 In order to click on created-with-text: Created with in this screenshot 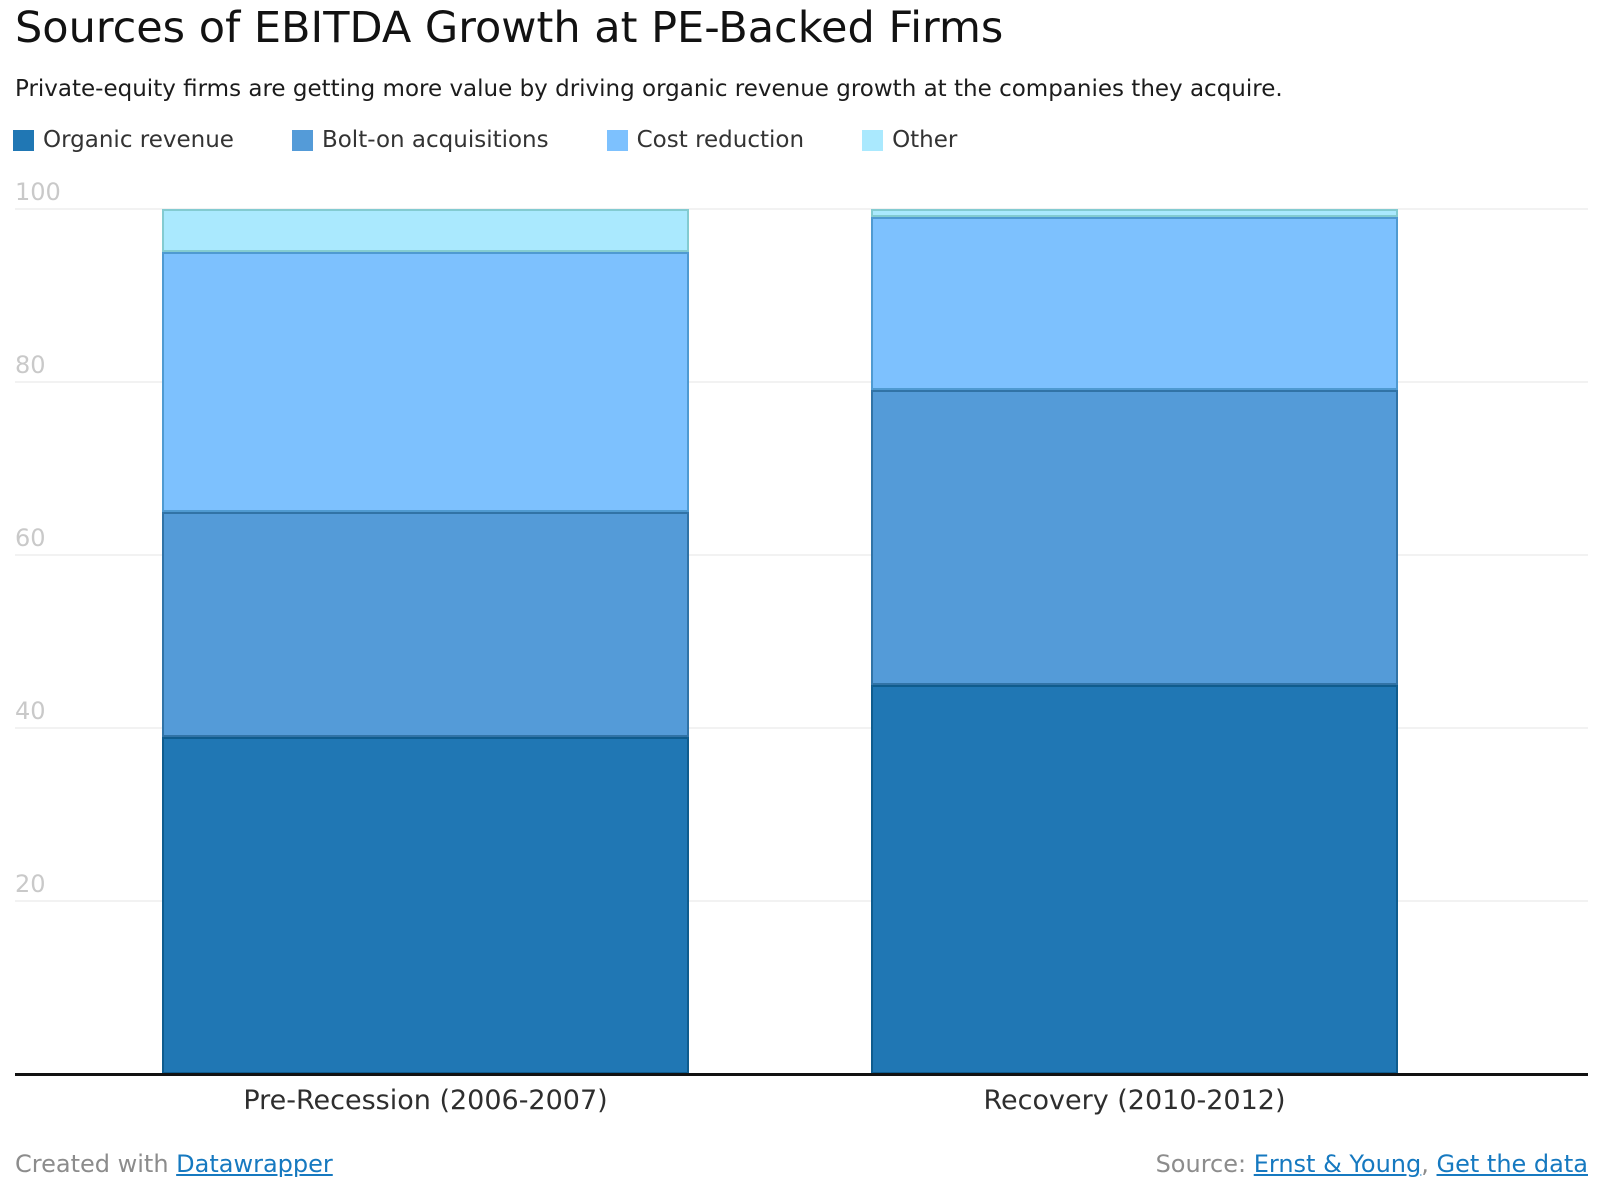, I will do `click(96, 1164)`.